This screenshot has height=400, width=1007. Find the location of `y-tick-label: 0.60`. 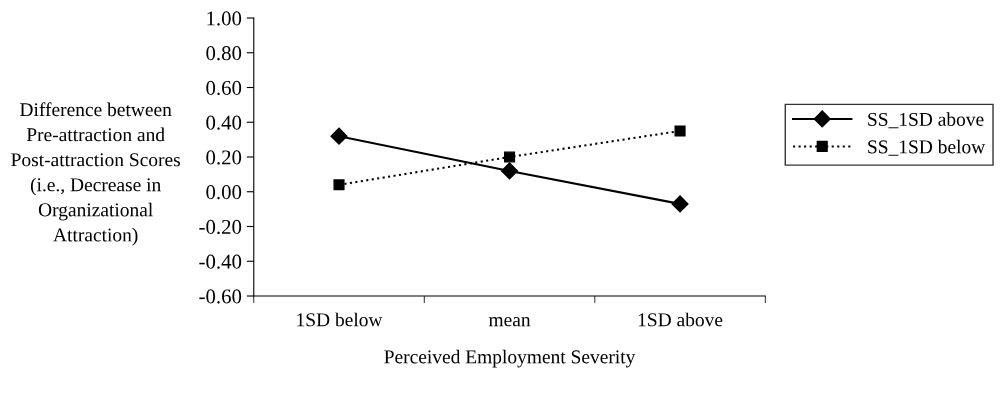

y-tick-label: 0.60 is located at coordinates (224, 88).